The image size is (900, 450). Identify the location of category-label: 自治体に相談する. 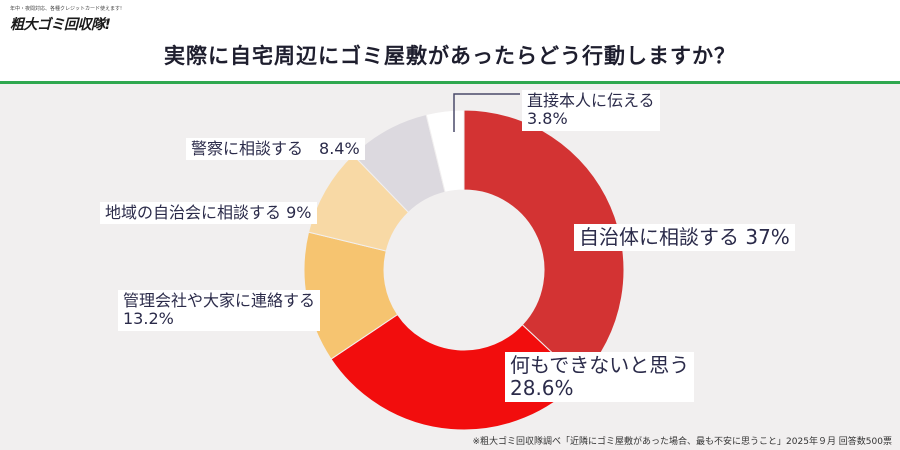
(659, 237).